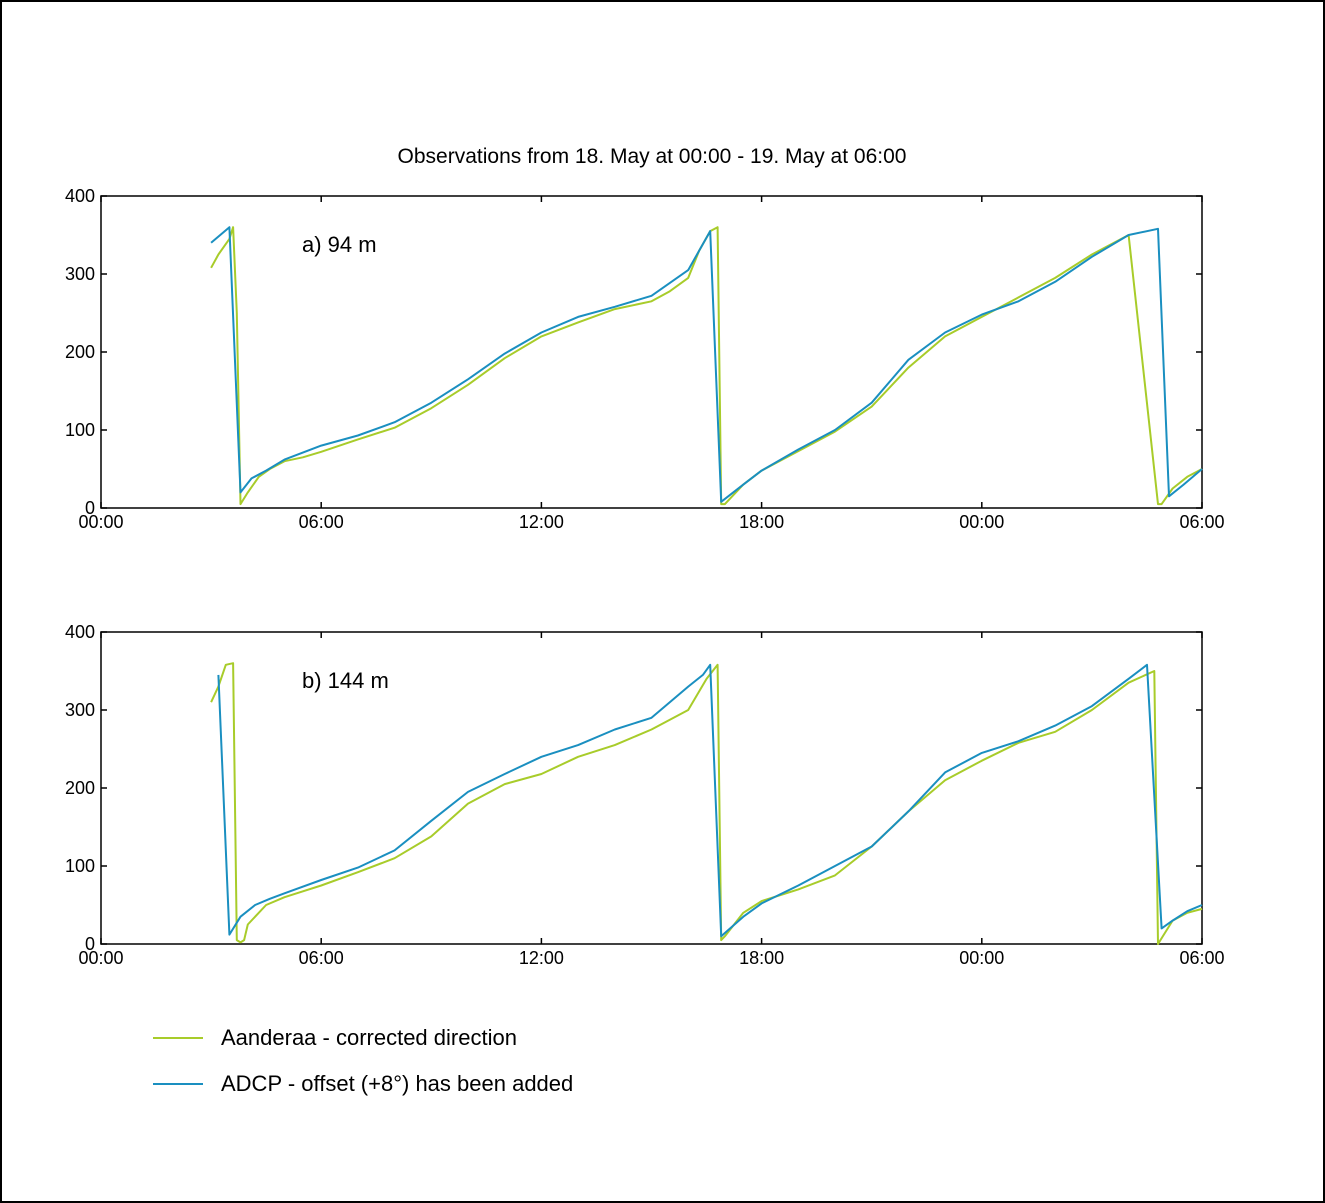 Image resolution: width=1325 pixels, height=1203 pixels. What do you see at coordinates (339, 244) in the screenshot?
I see `panel-a-annotation: a) 94 m` at bounding box center [339, 244].